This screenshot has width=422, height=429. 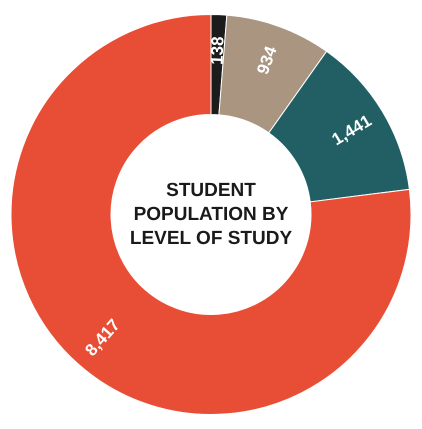 I want to click on data-label: 138, so click(x=217, y=51).